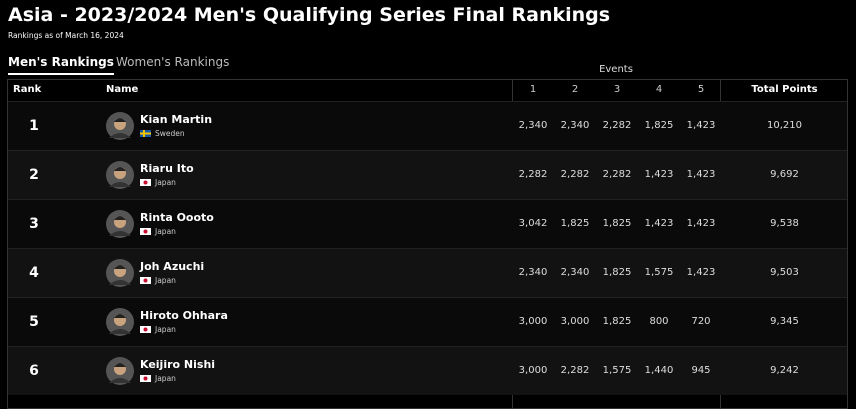  Describe the element at coordinates (172, 266) in the screenshot. I see `player-name: Joh Azuchi` at that location.